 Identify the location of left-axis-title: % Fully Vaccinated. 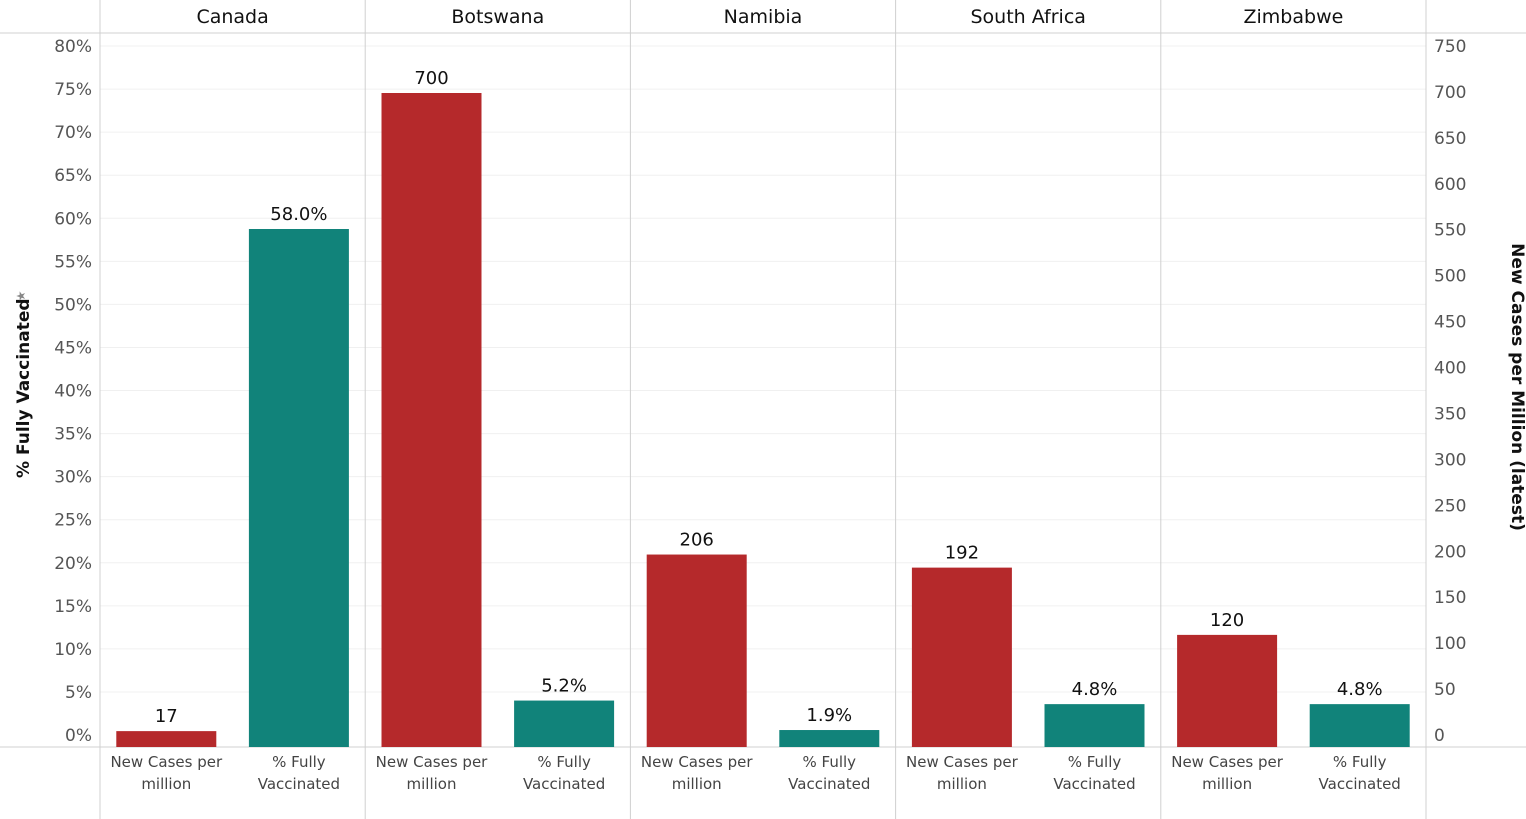
(24, 388).